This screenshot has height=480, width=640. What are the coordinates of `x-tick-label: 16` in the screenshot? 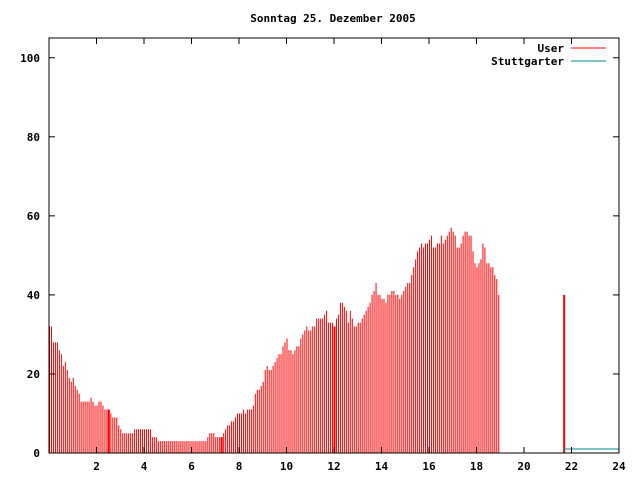 It's located at (429, 466).